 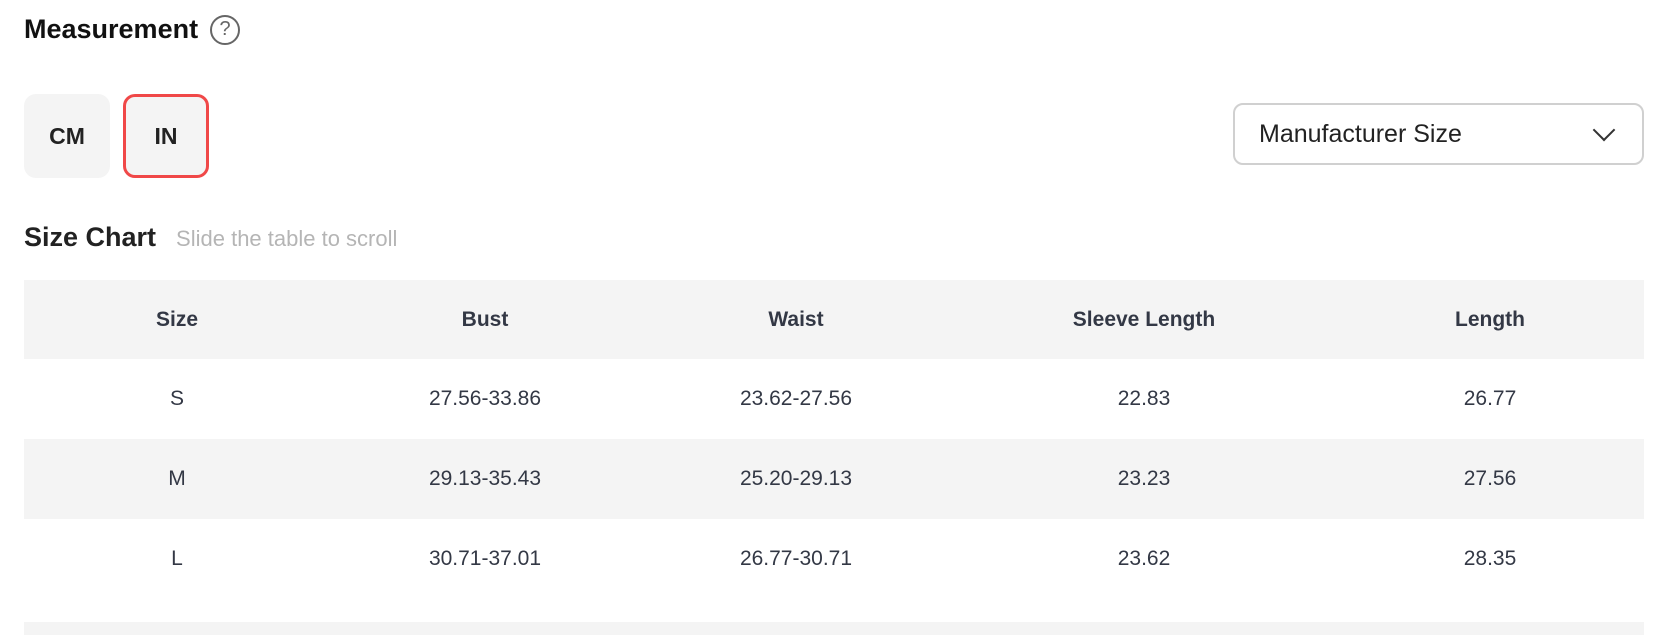 What do you see at coordinates (796, 319) in the screenshot?
I see `header-waist: Waist` at bounding box center [796, 319].